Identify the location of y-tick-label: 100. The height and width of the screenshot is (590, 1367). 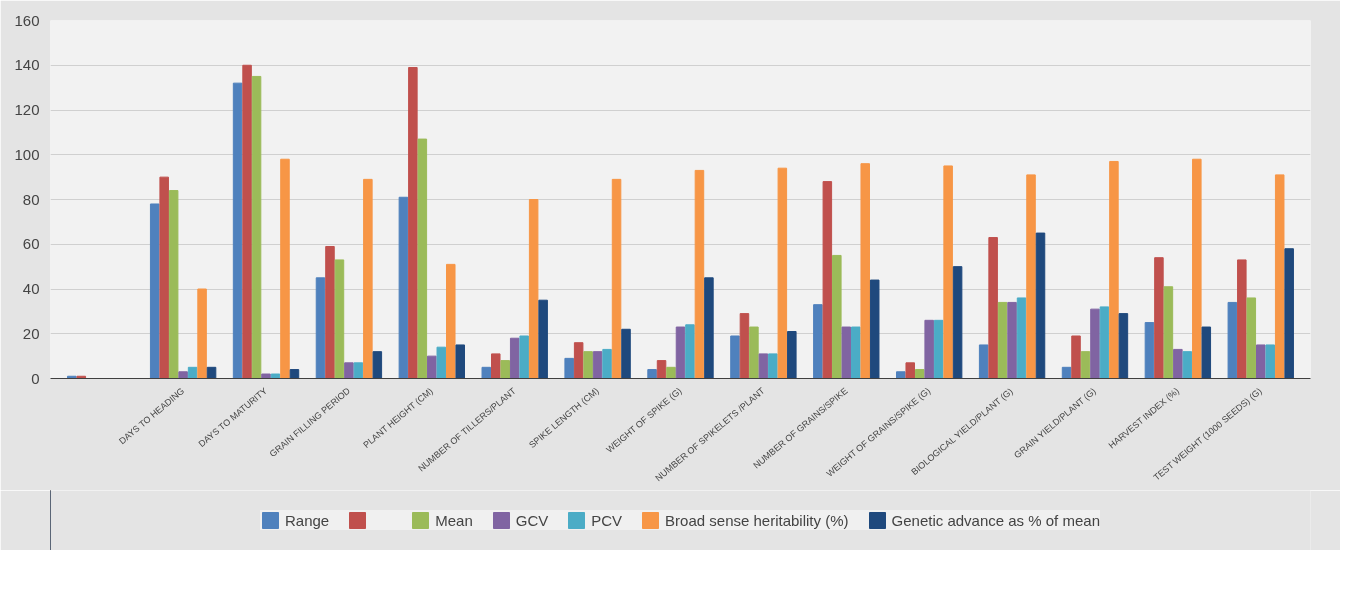
(27, 154).